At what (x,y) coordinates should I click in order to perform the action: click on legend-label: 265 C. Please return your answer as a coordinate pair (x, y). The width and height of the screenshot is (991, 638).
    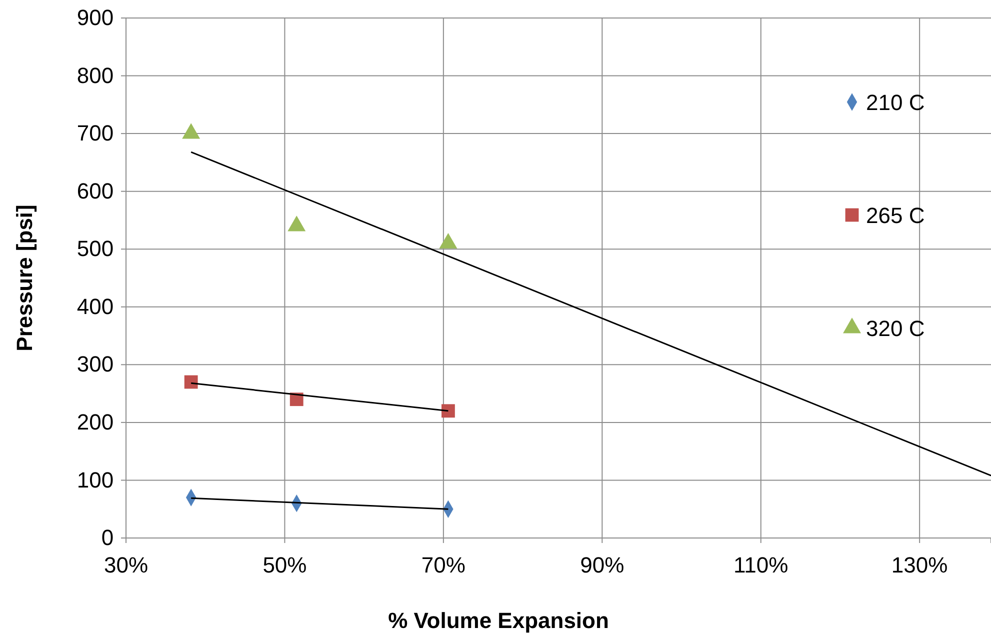
    Looking at the image, I should click on (895, 215).